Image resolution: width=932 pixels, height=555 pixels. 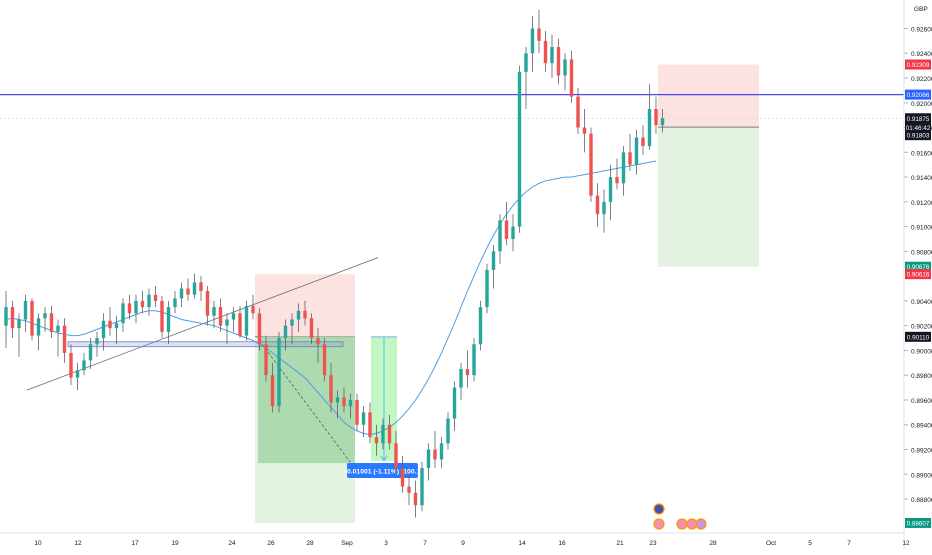 I want to click on support-rectangle, so click(x=205, y=344).